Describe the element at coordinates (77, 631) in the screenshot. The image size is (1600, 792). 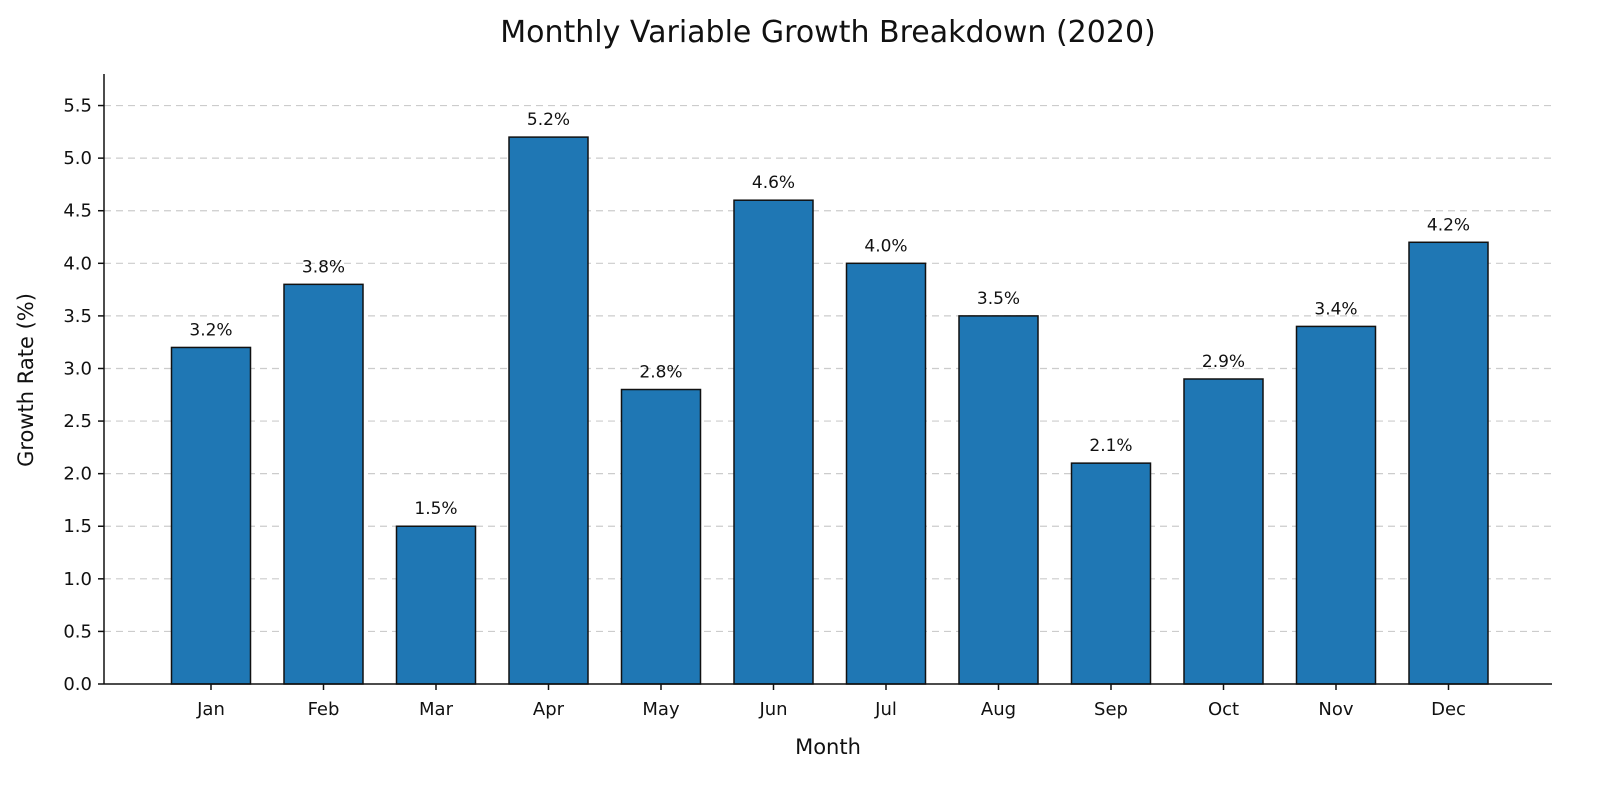
I see `y-tick-label: 0.5` at that location.